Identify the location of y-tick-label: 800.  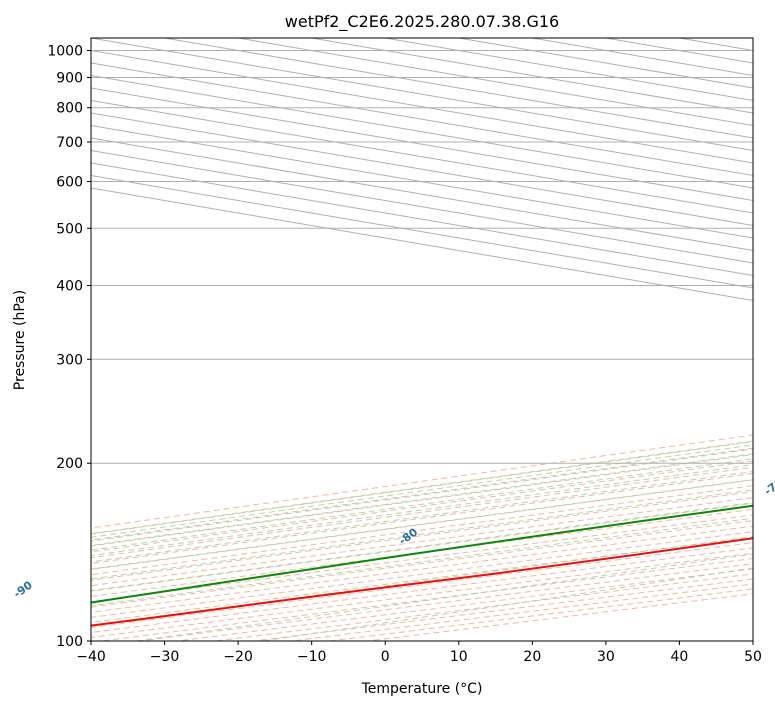
(69, 109).